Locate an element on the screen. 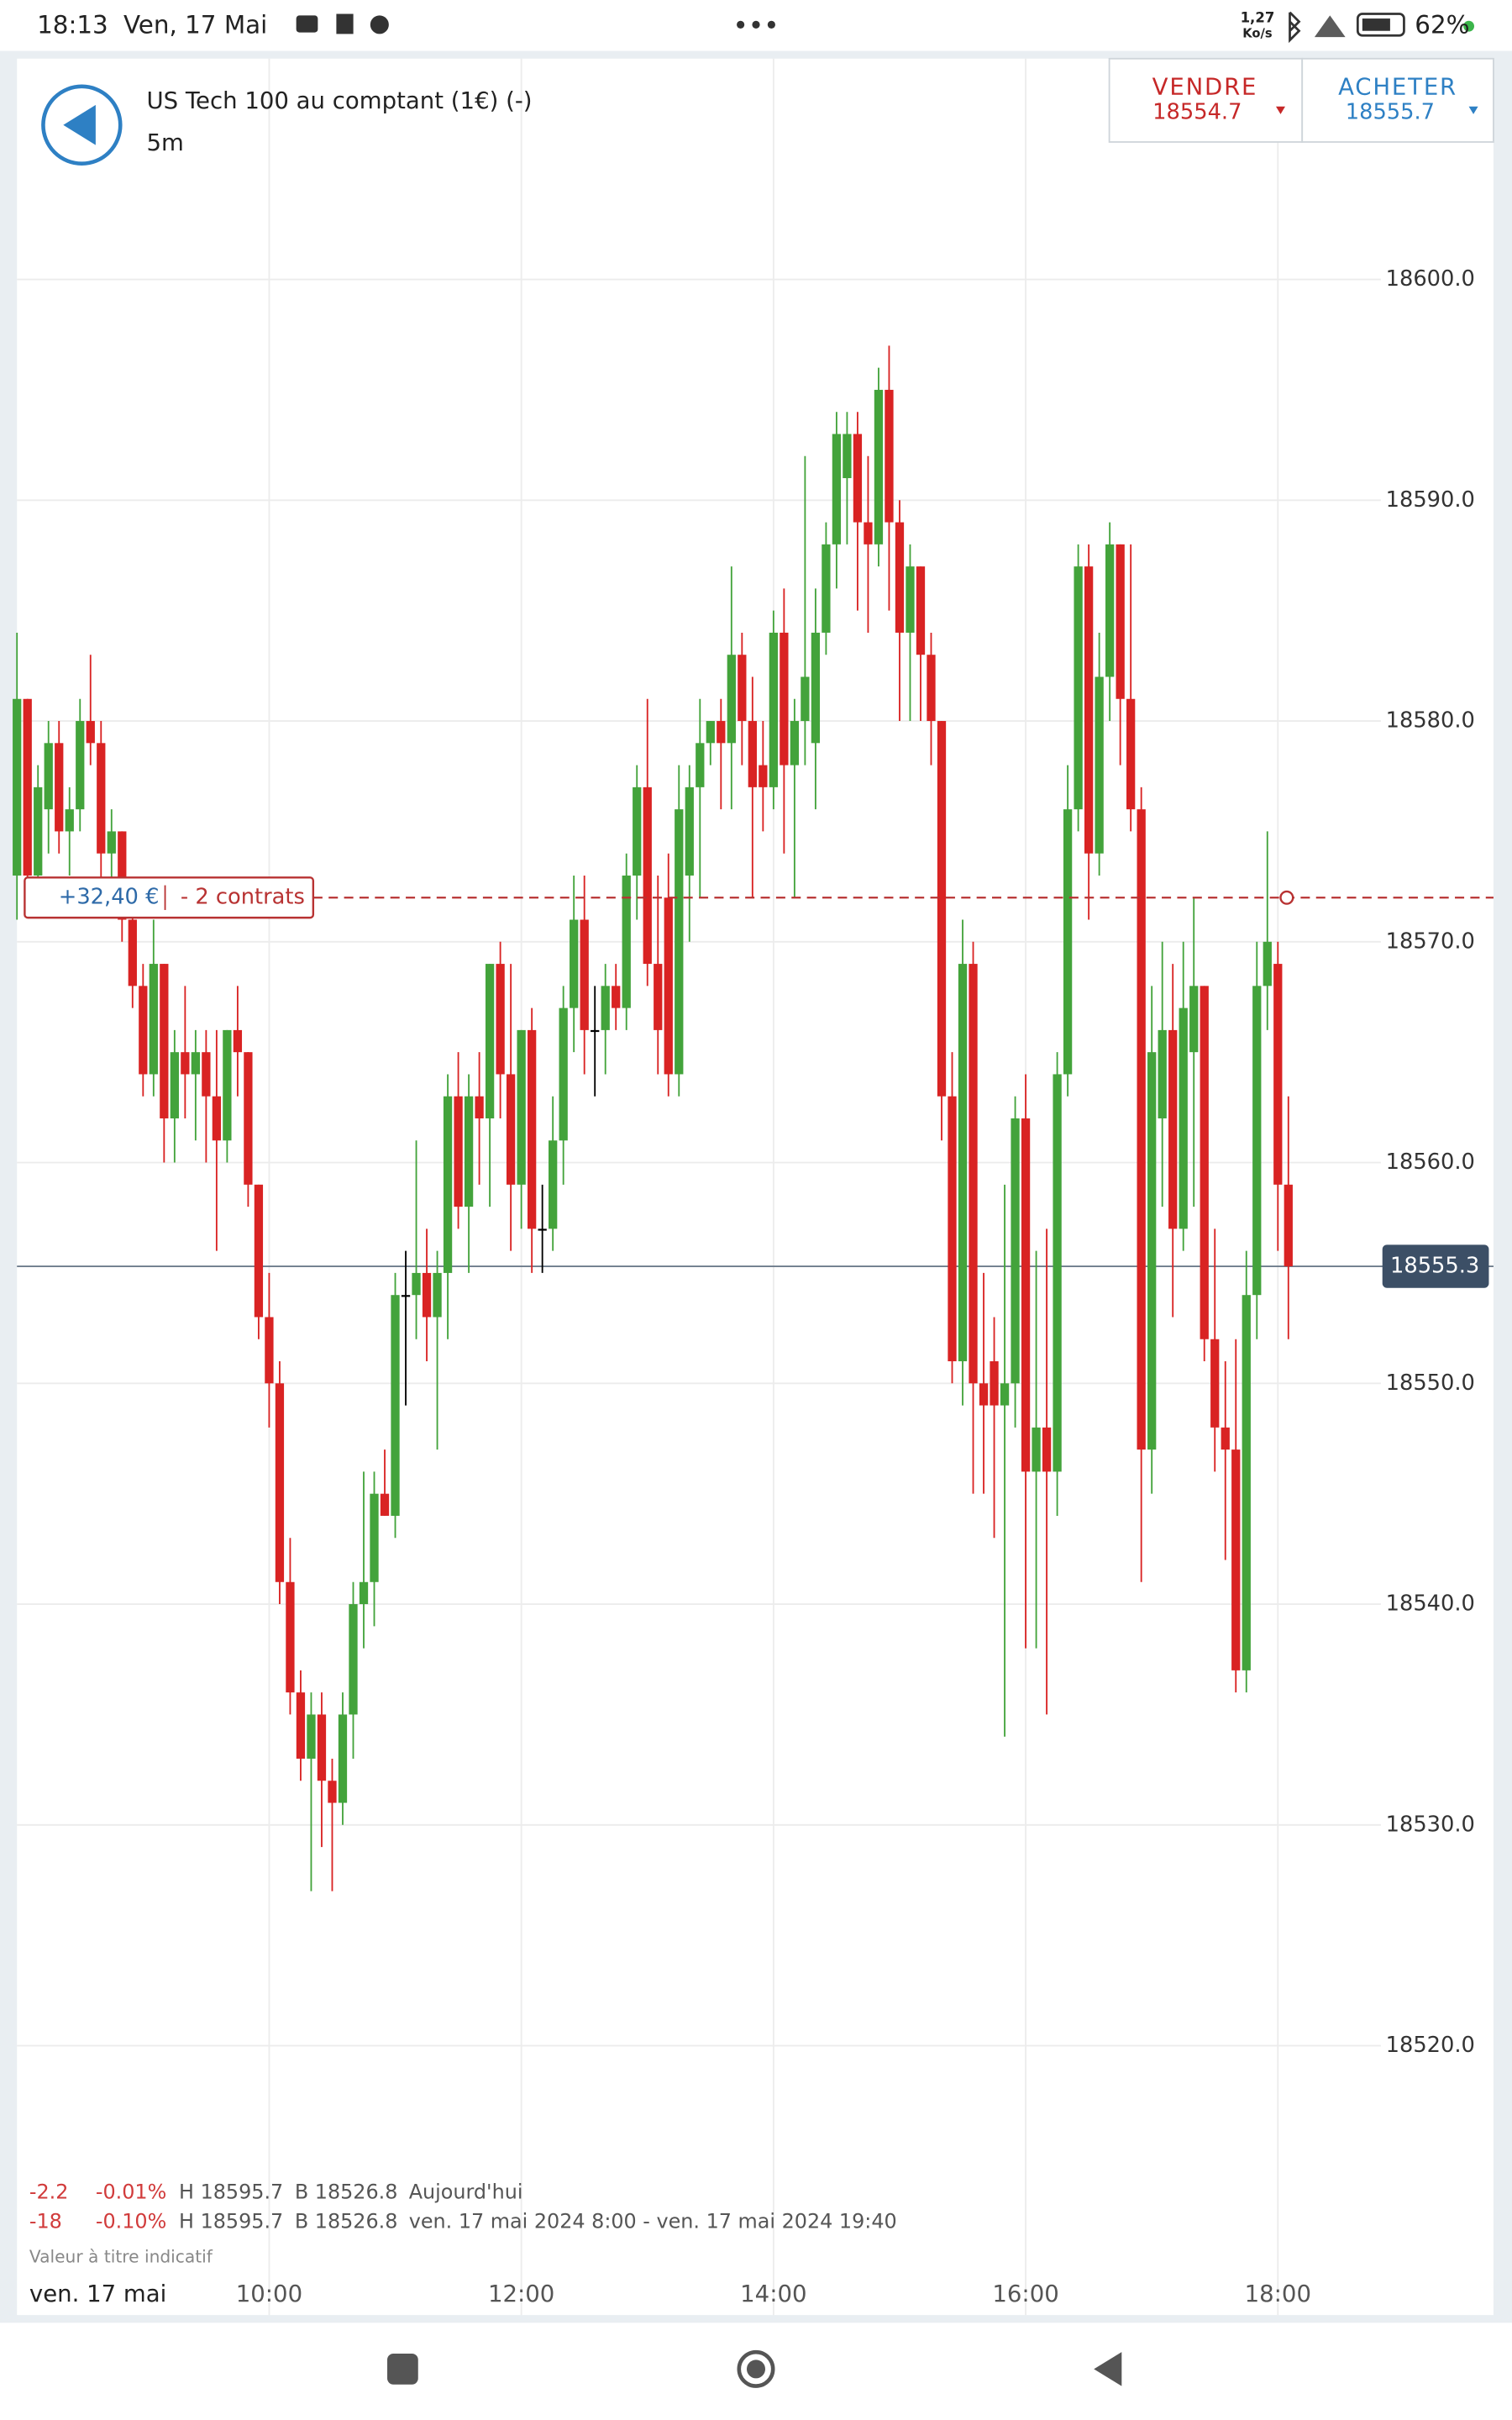 The width and height of the screenshot is (1512, 2420). stat-value: -0.10% is located at coordinates (131, 2221).